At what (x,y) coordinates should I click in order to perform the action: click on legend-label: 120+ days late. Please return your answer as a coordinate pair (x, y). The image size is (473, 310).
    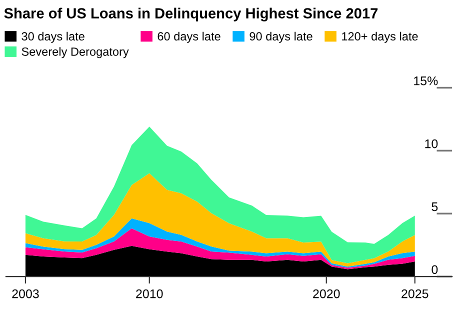
    Looking at the image, I should click on (380, 37).